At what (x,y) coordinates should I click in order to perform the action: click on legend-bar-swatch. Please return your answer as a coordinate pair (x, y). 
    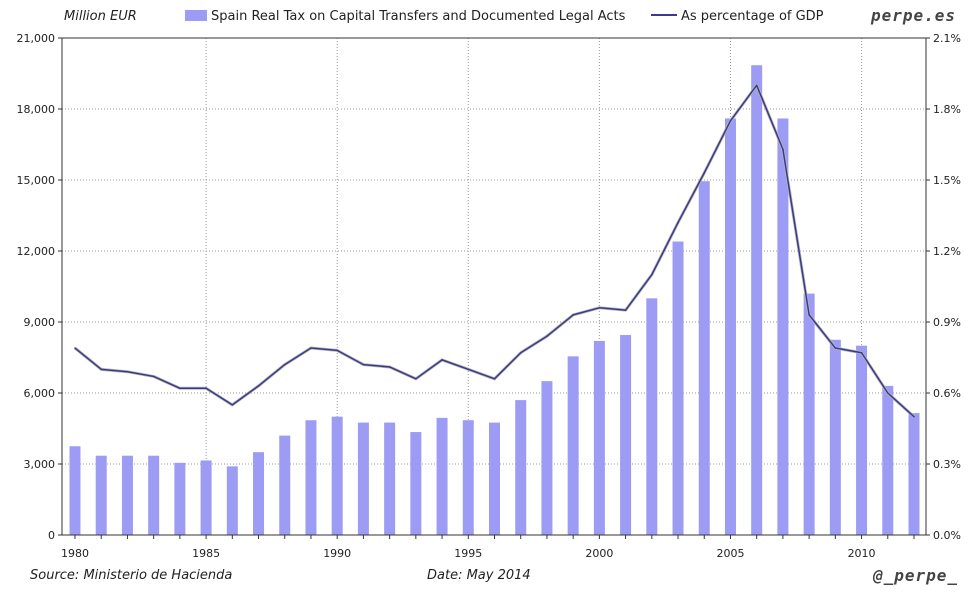
    Looking at the image, I should click on (196, 15).